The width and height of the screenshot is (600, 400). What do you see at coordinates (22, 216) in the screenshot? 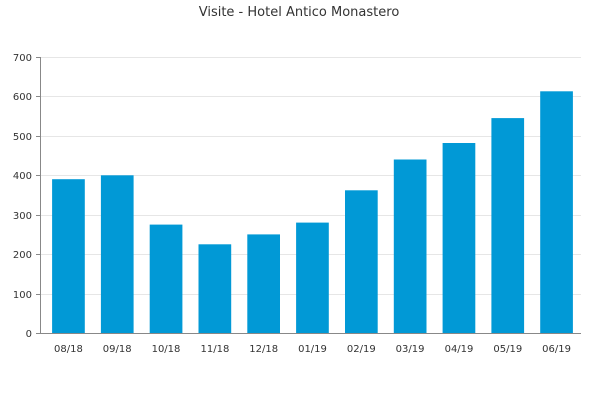
I see `y-tick-label: 300` at bounding box center [22, 216].